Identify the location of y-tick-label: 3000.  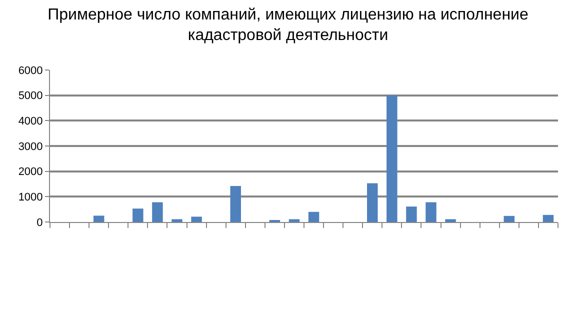
(30, 146).